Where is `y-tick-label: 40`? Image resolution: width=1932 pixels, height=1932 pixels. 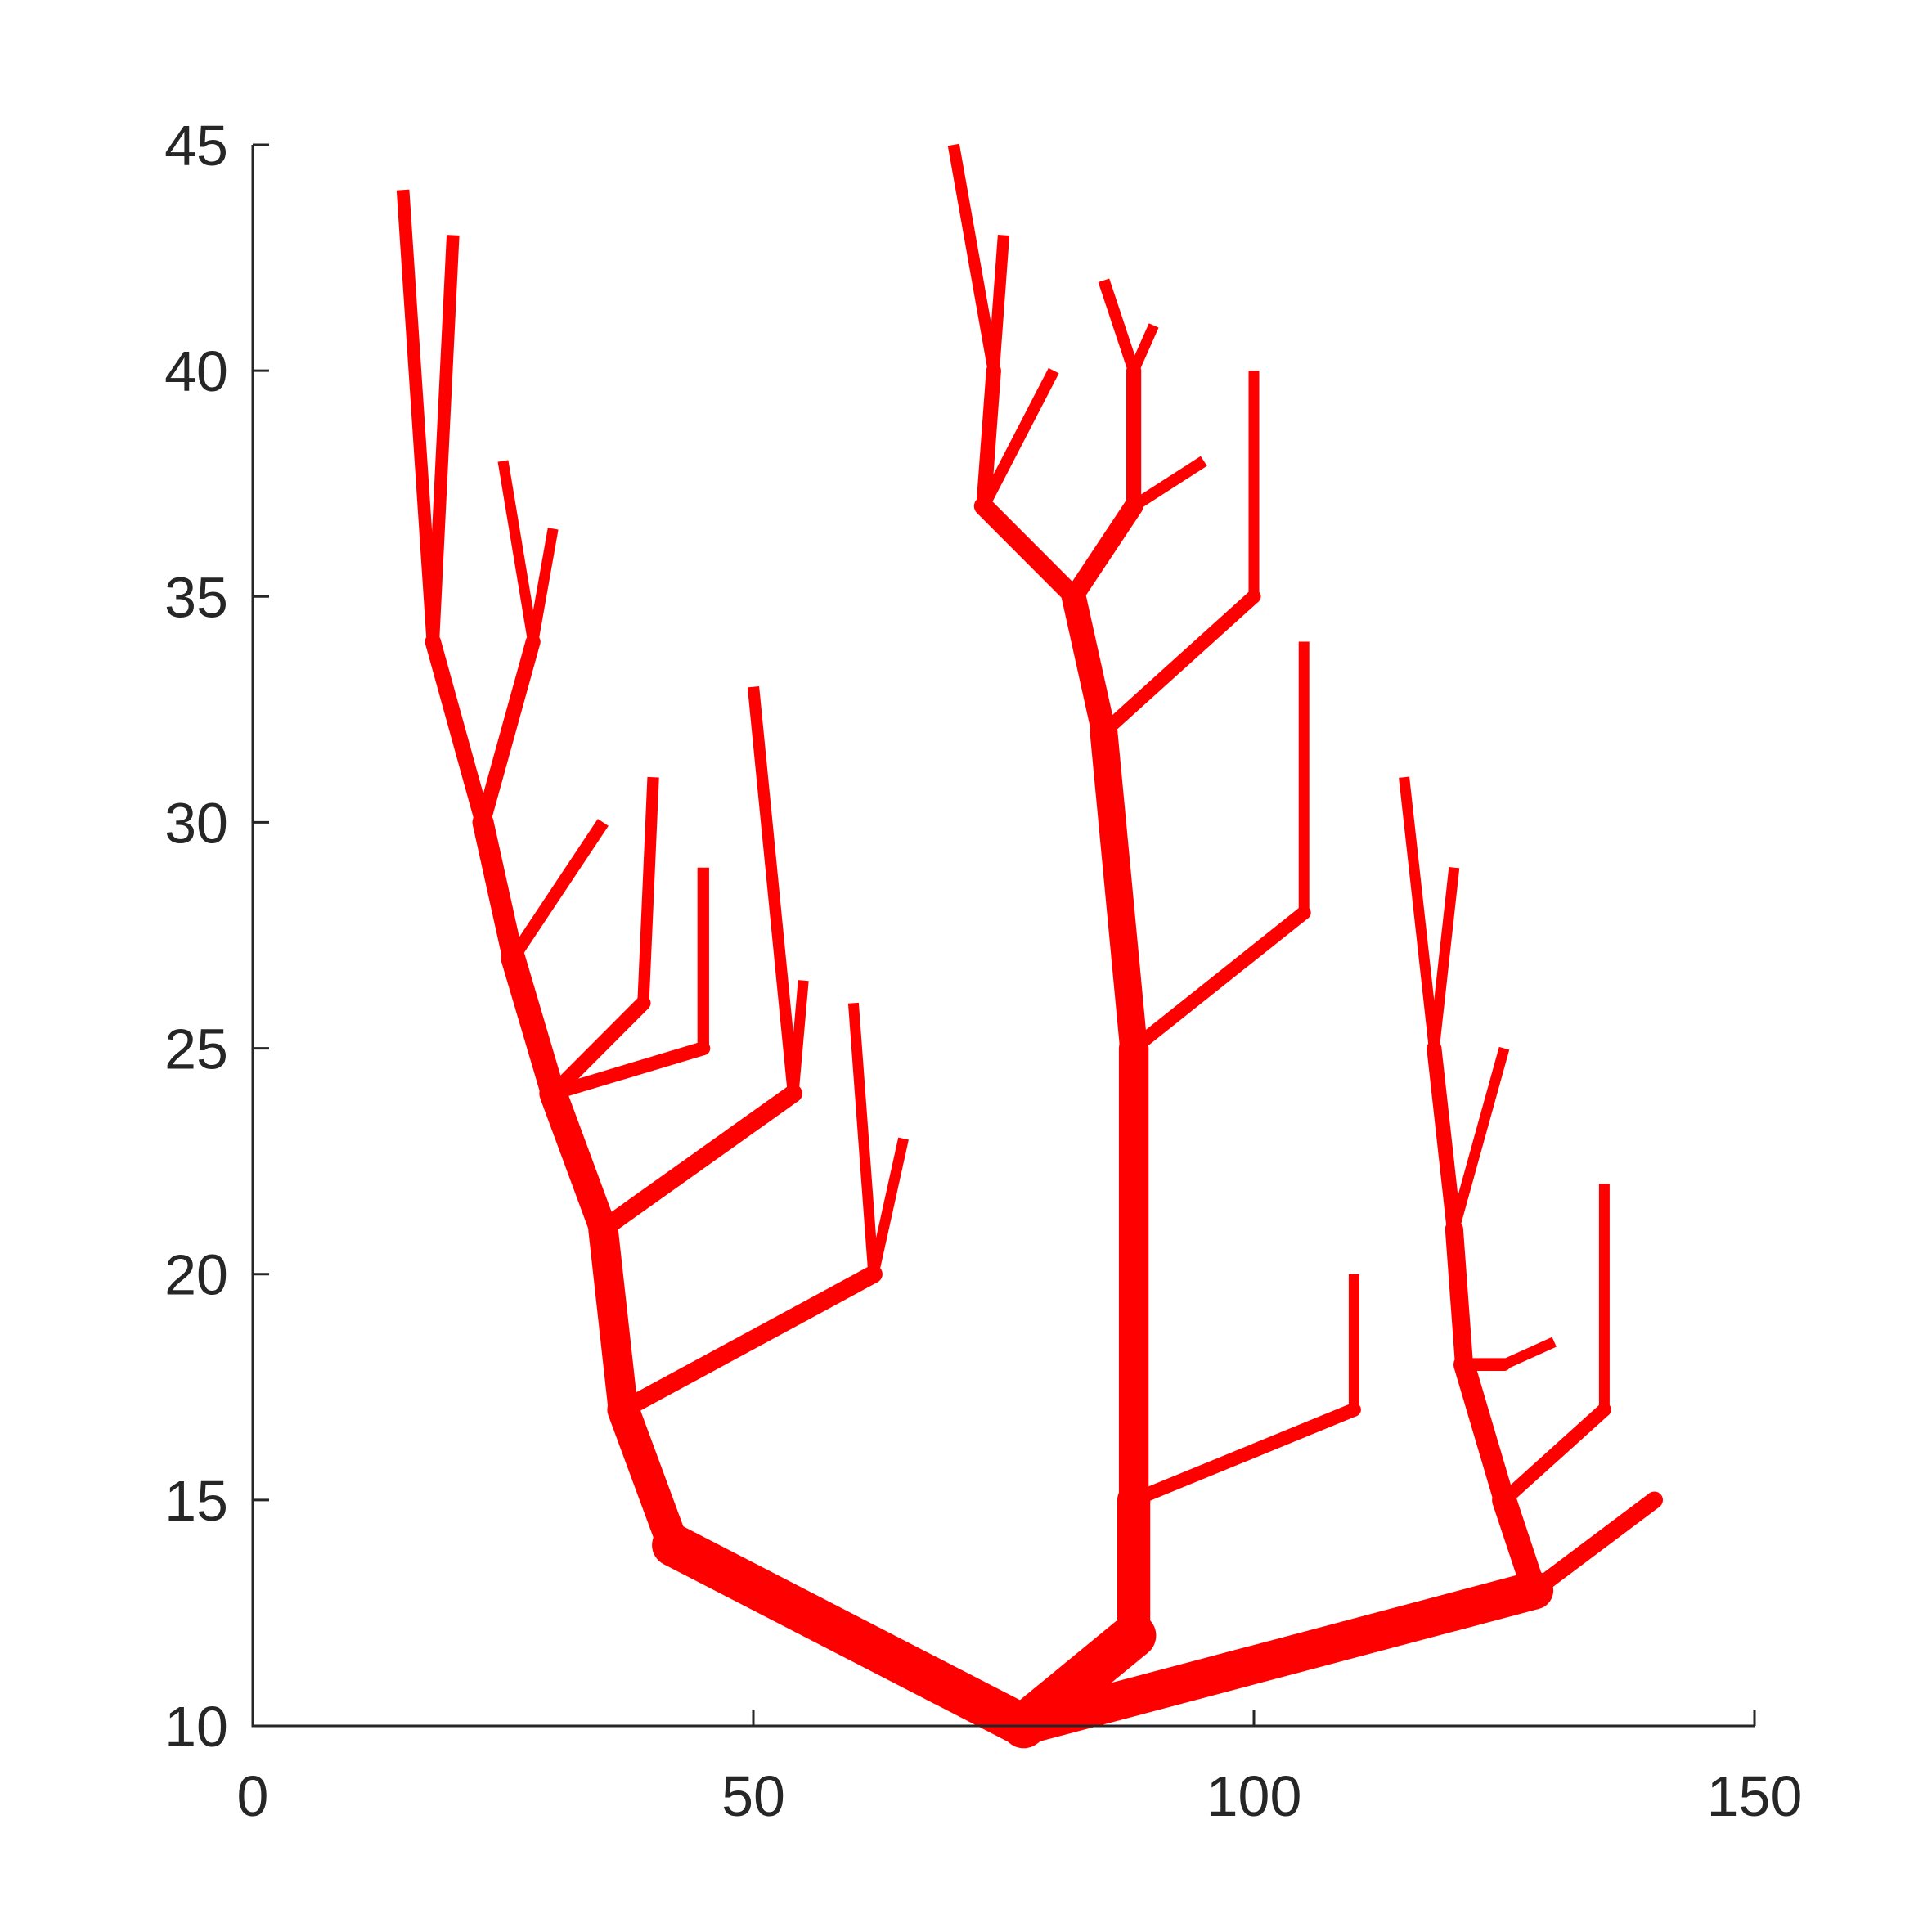 y-tick-label: 40 is located at coordinates (196, 371).